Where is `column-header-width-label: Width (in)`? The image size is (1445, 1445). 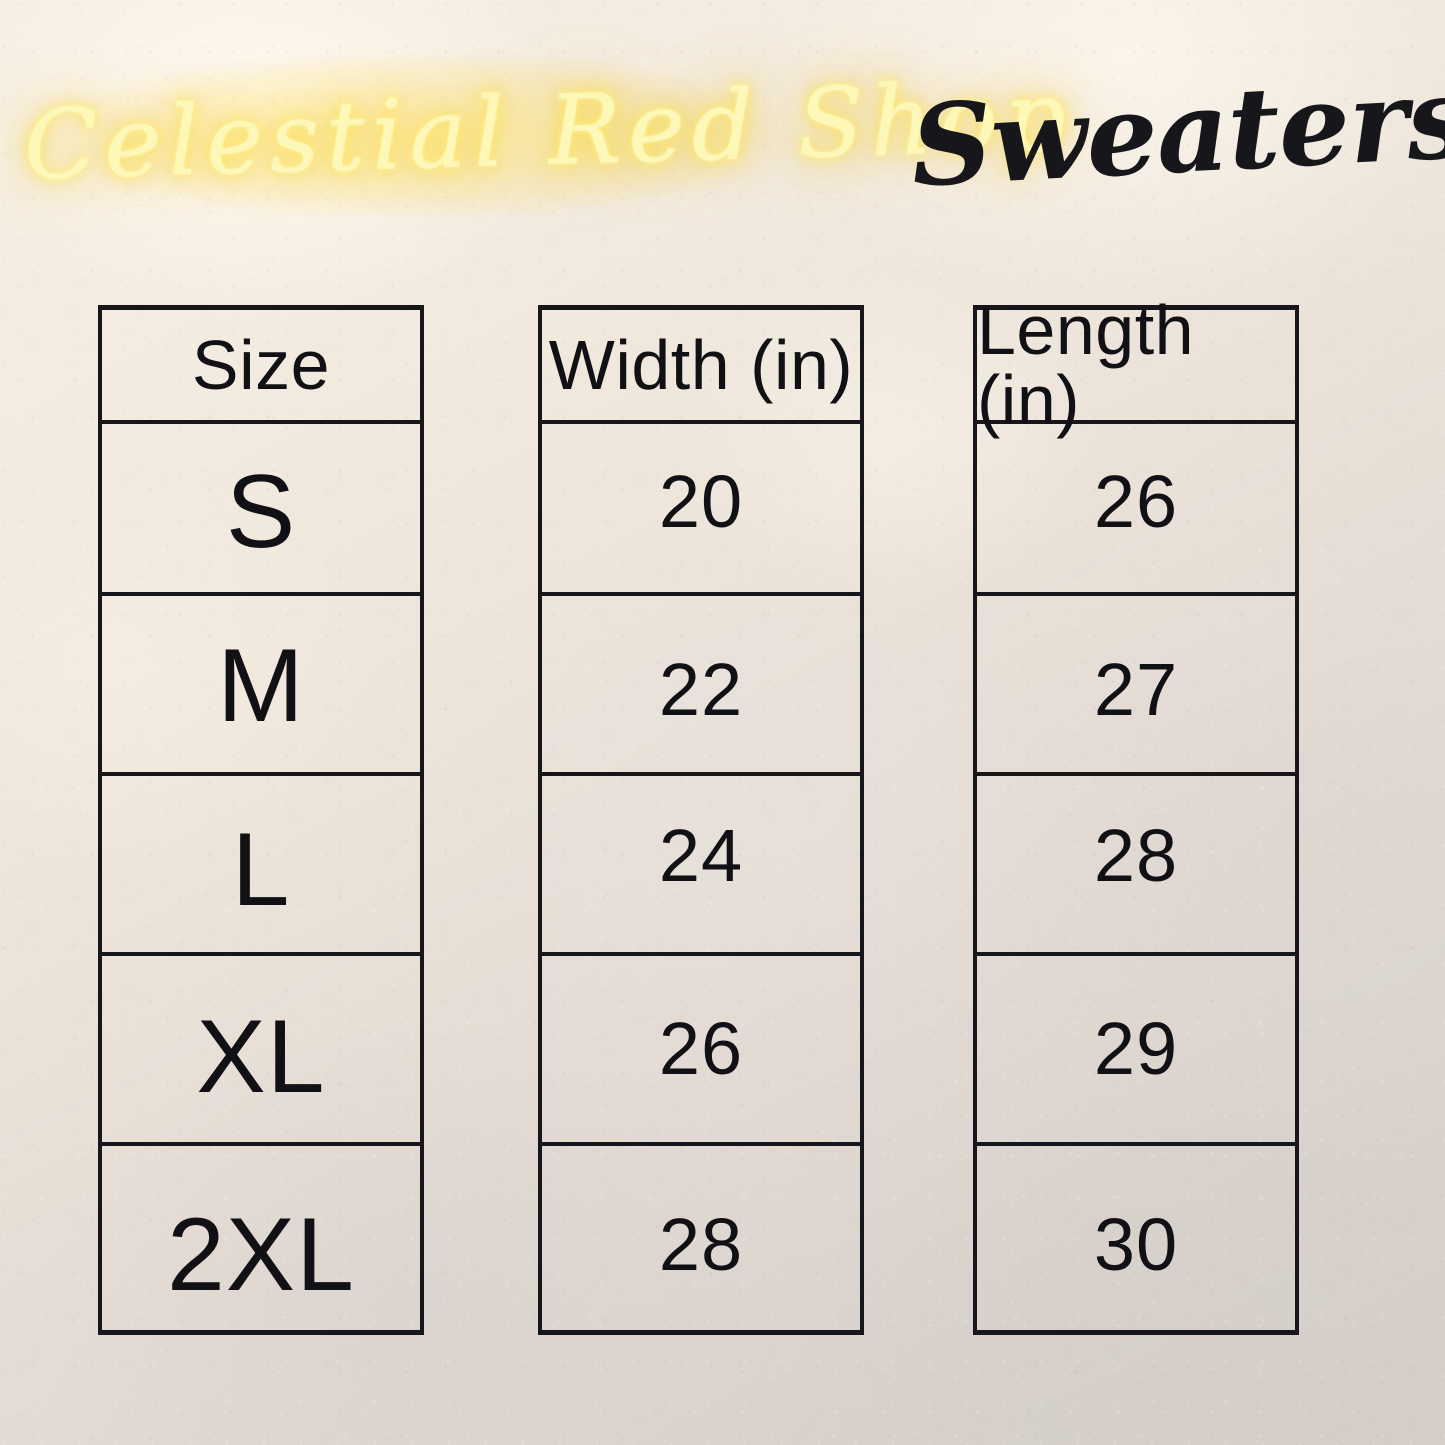 column-header-width-label: Width (in) is located at coordinates (701, 365).